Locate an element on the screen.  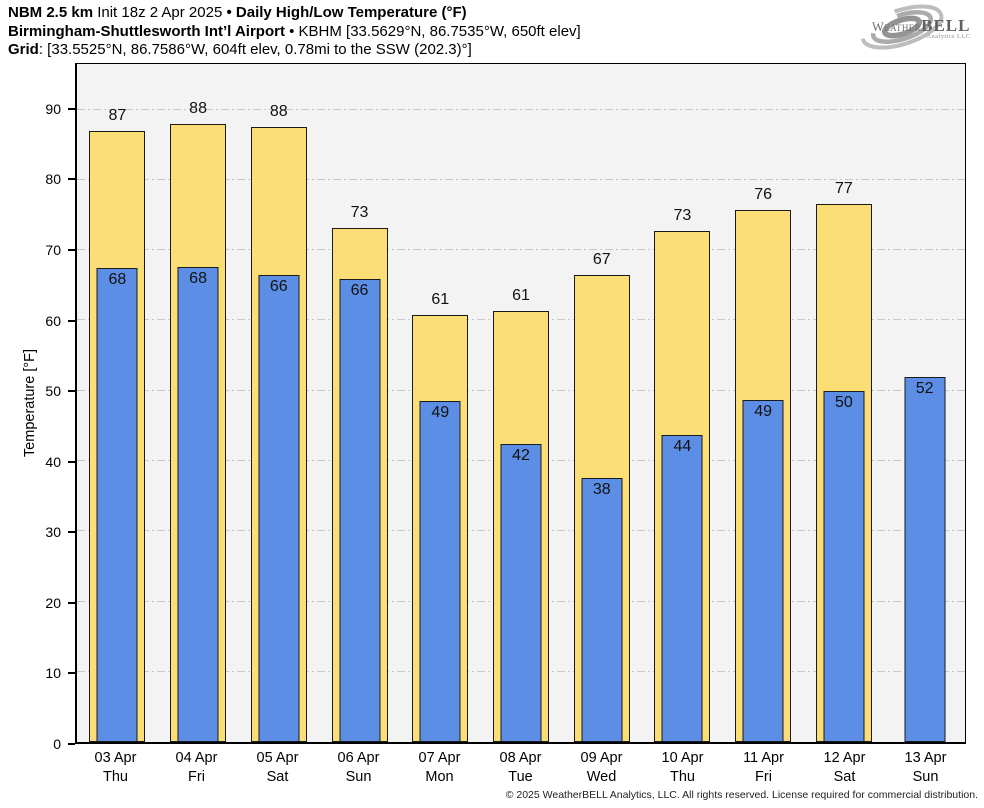
logo-subtext: Analytics LLC is located at coordinates (948, 36).